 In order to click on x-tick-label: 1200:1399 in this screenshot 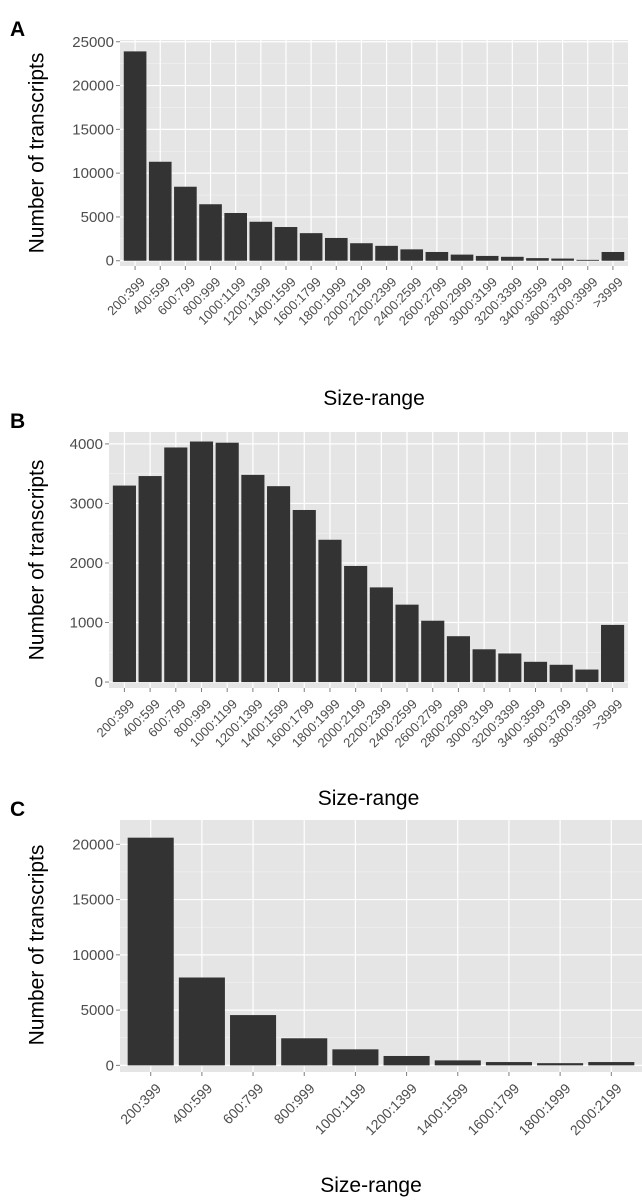, I will do `click(391, 1109)`.